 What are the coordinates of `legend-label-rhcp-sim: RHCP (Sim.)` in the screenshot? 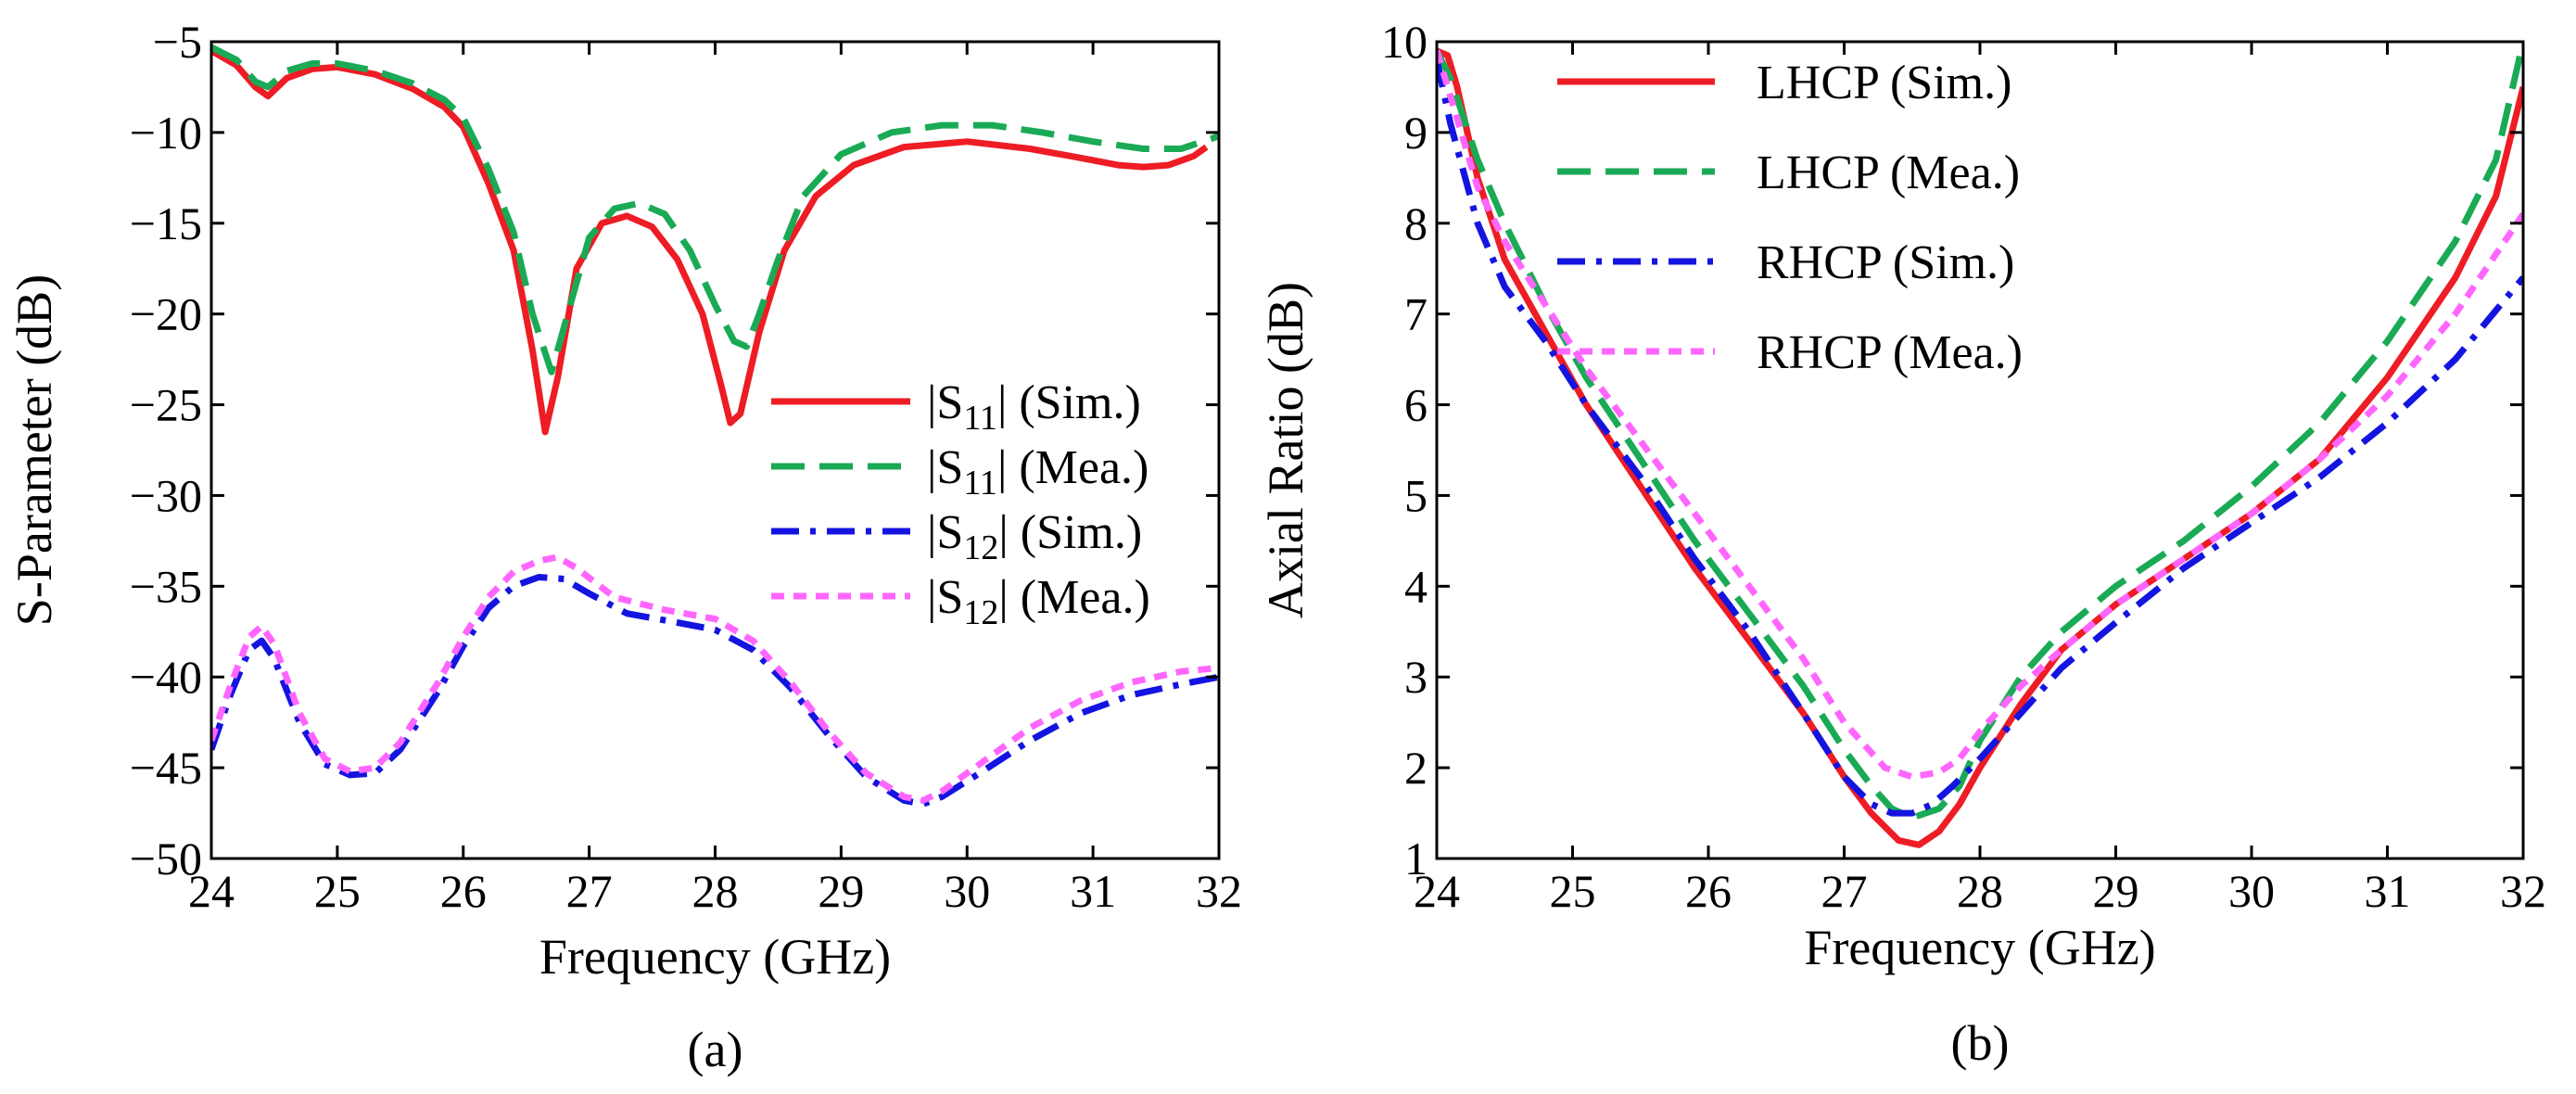 It's located at (1886, 262).